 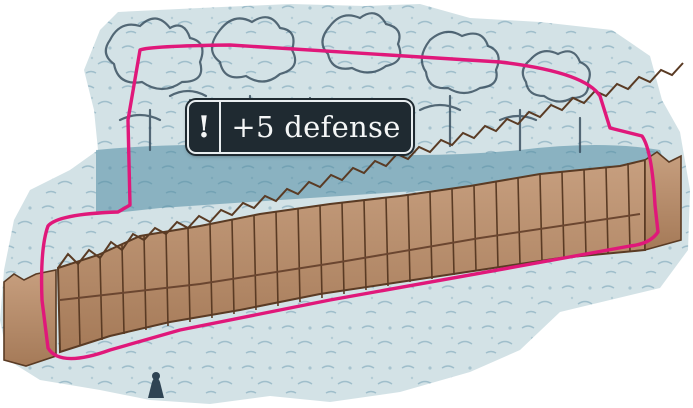 I want to click on exclamation-icon: !, so click(x=205, y=127).